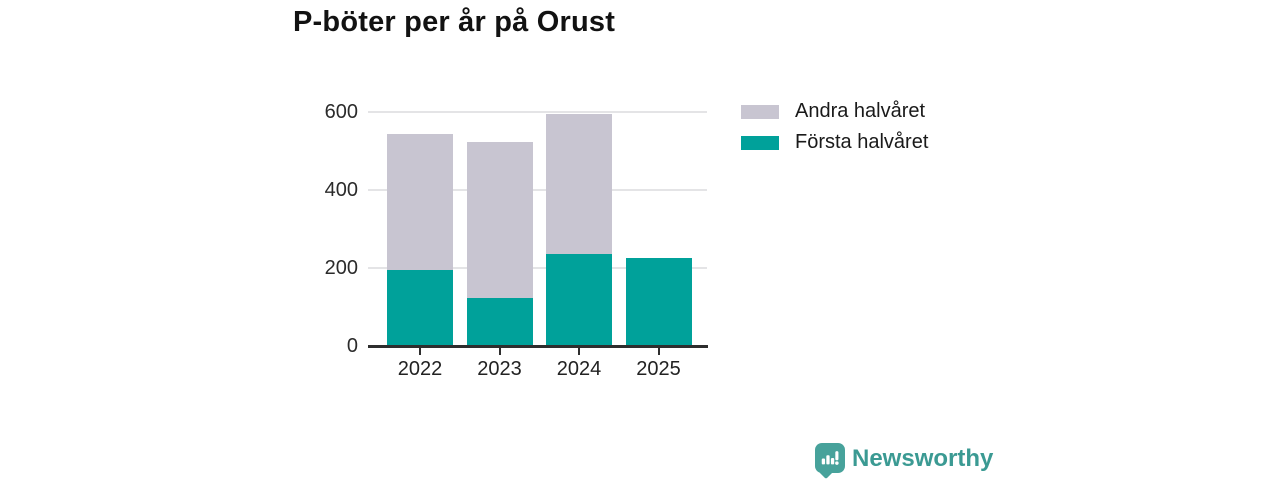 The image size is (1280, 480). I want to click on chart-title: P-böter per år på Orust, so click(454, 22).